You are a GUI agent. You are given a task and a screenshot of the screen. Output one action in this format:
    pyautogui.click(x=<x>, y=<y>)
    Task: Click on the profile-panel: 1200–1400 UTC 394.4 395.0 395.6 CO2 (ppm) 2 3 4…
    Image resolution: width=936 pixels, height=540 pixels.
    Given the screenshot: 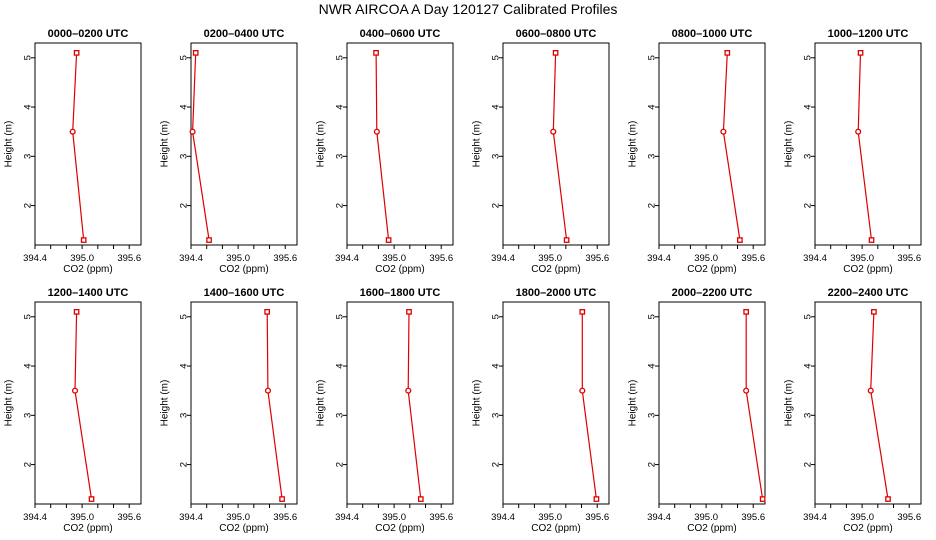 What is the action you would take?
    pyautogui.click(x=73, y=410)
    